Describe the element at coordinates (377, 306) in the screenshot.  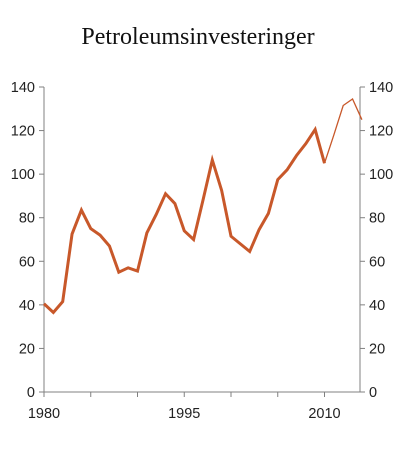
I see `y-tick-label-right: 40` at that location.